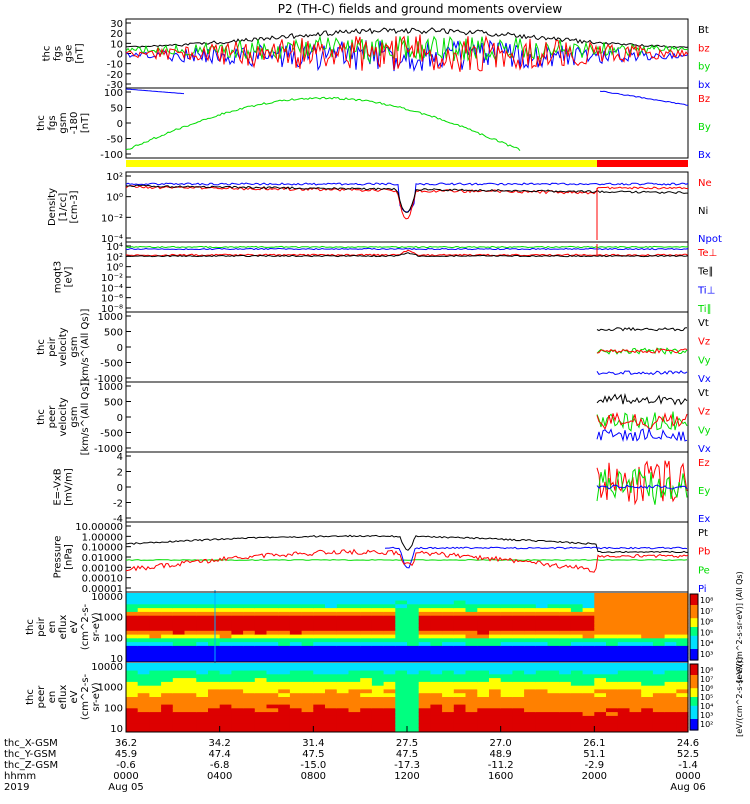 The image size is (750, 804). I want to click on legend-item: Te⊥, so click(707, 253).